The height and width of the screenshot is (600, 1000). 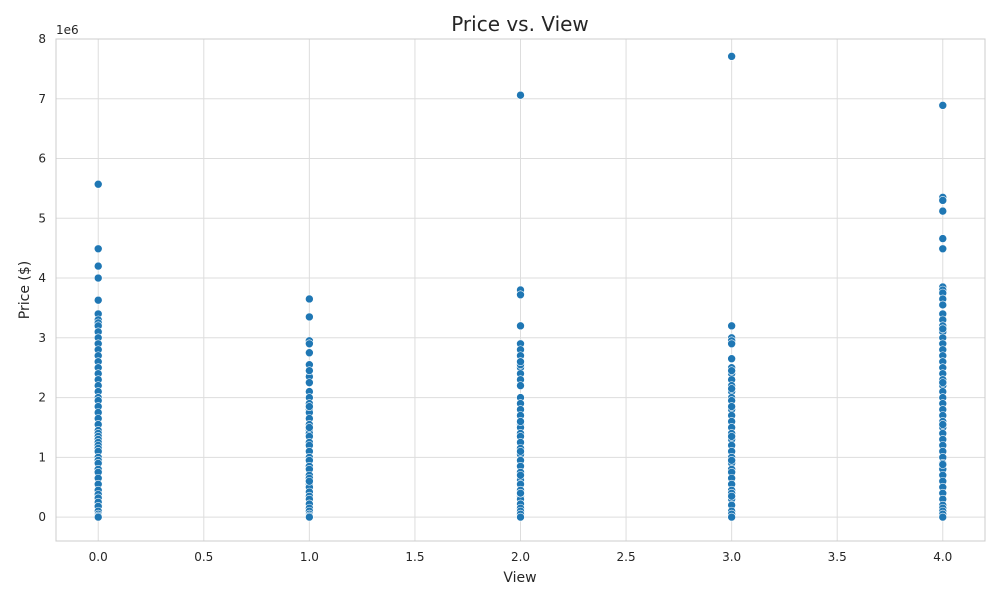 I want to click on y-offset-label: 1e6, so click(x=67, y=30).